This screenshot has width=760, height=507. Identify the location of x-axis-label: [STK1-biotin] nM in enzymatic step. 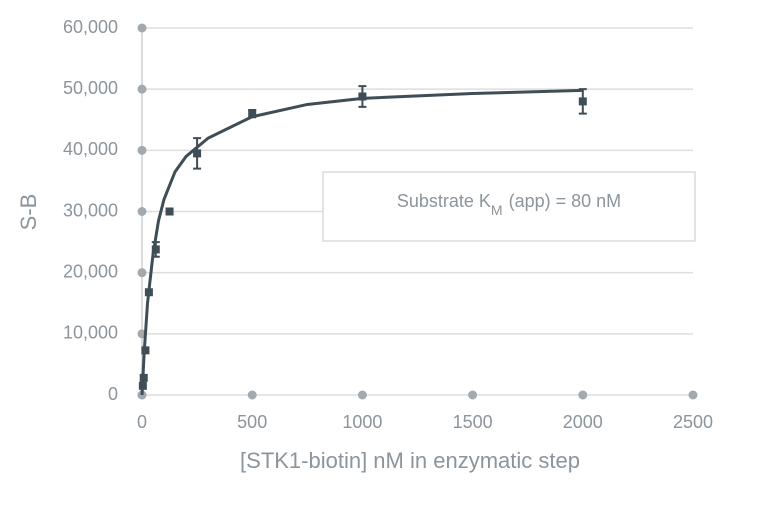
(410, 460).